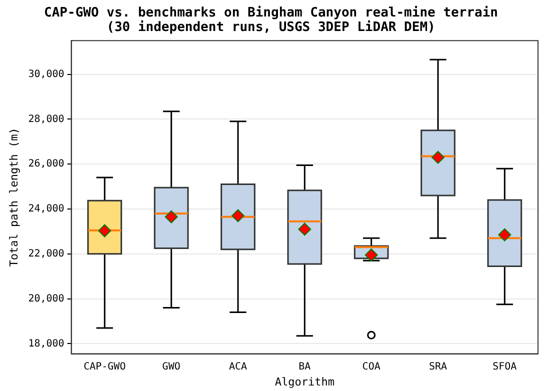 The image size is (550, 391). What do you see at coordinates (238, 366) in the screenshot?
I see `x-tick-label: ACA` at bounding box center [238, 366].